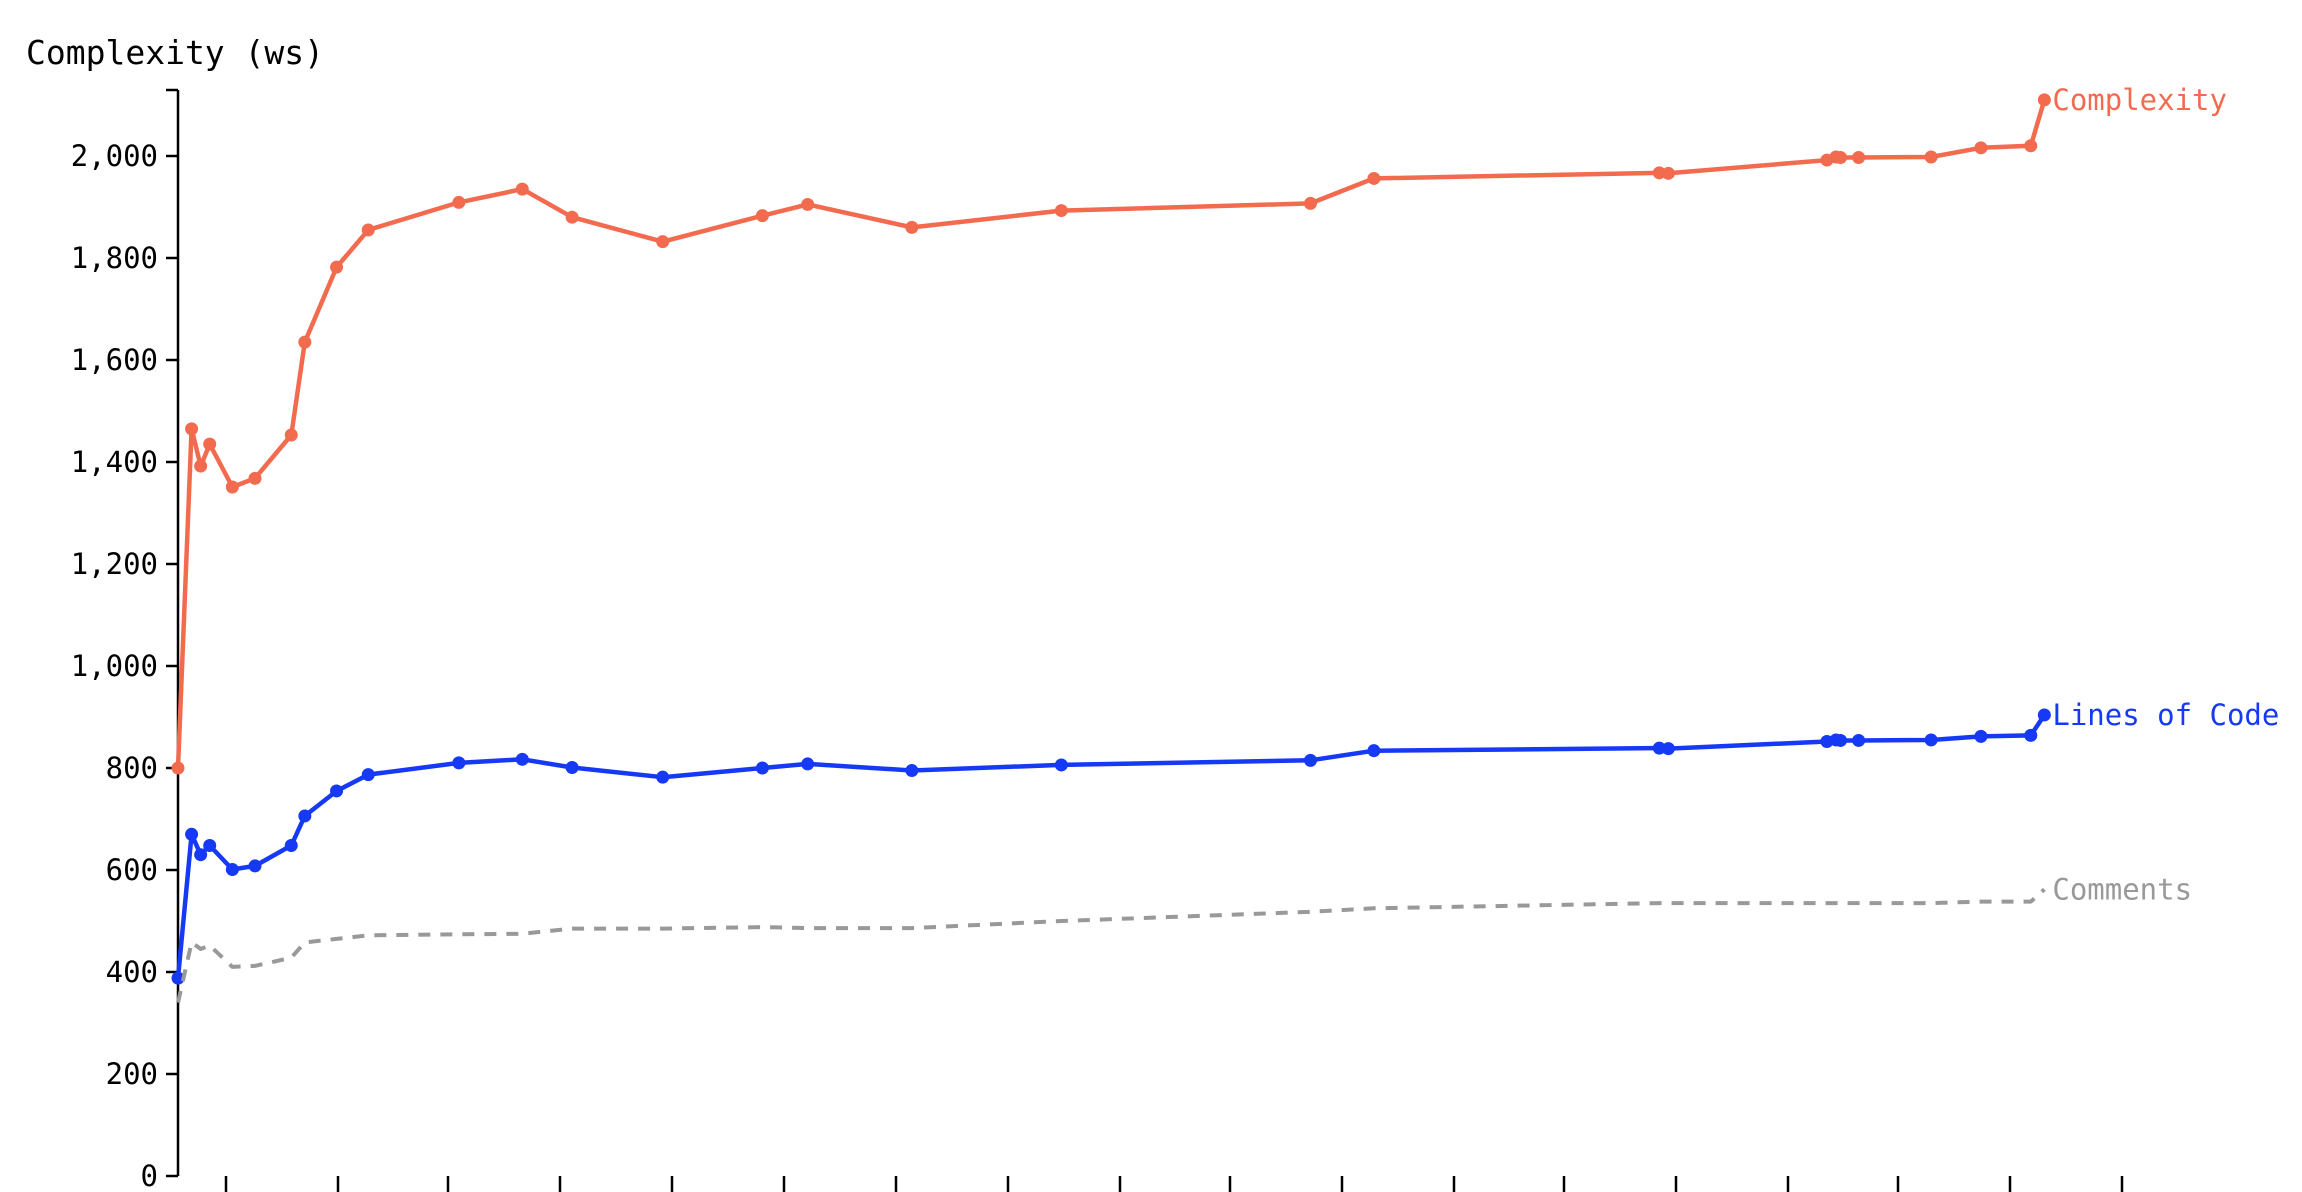 This screenshot has height=1192, width=2302. I want to click on y-tick-label: 200, so click(132, 1074).